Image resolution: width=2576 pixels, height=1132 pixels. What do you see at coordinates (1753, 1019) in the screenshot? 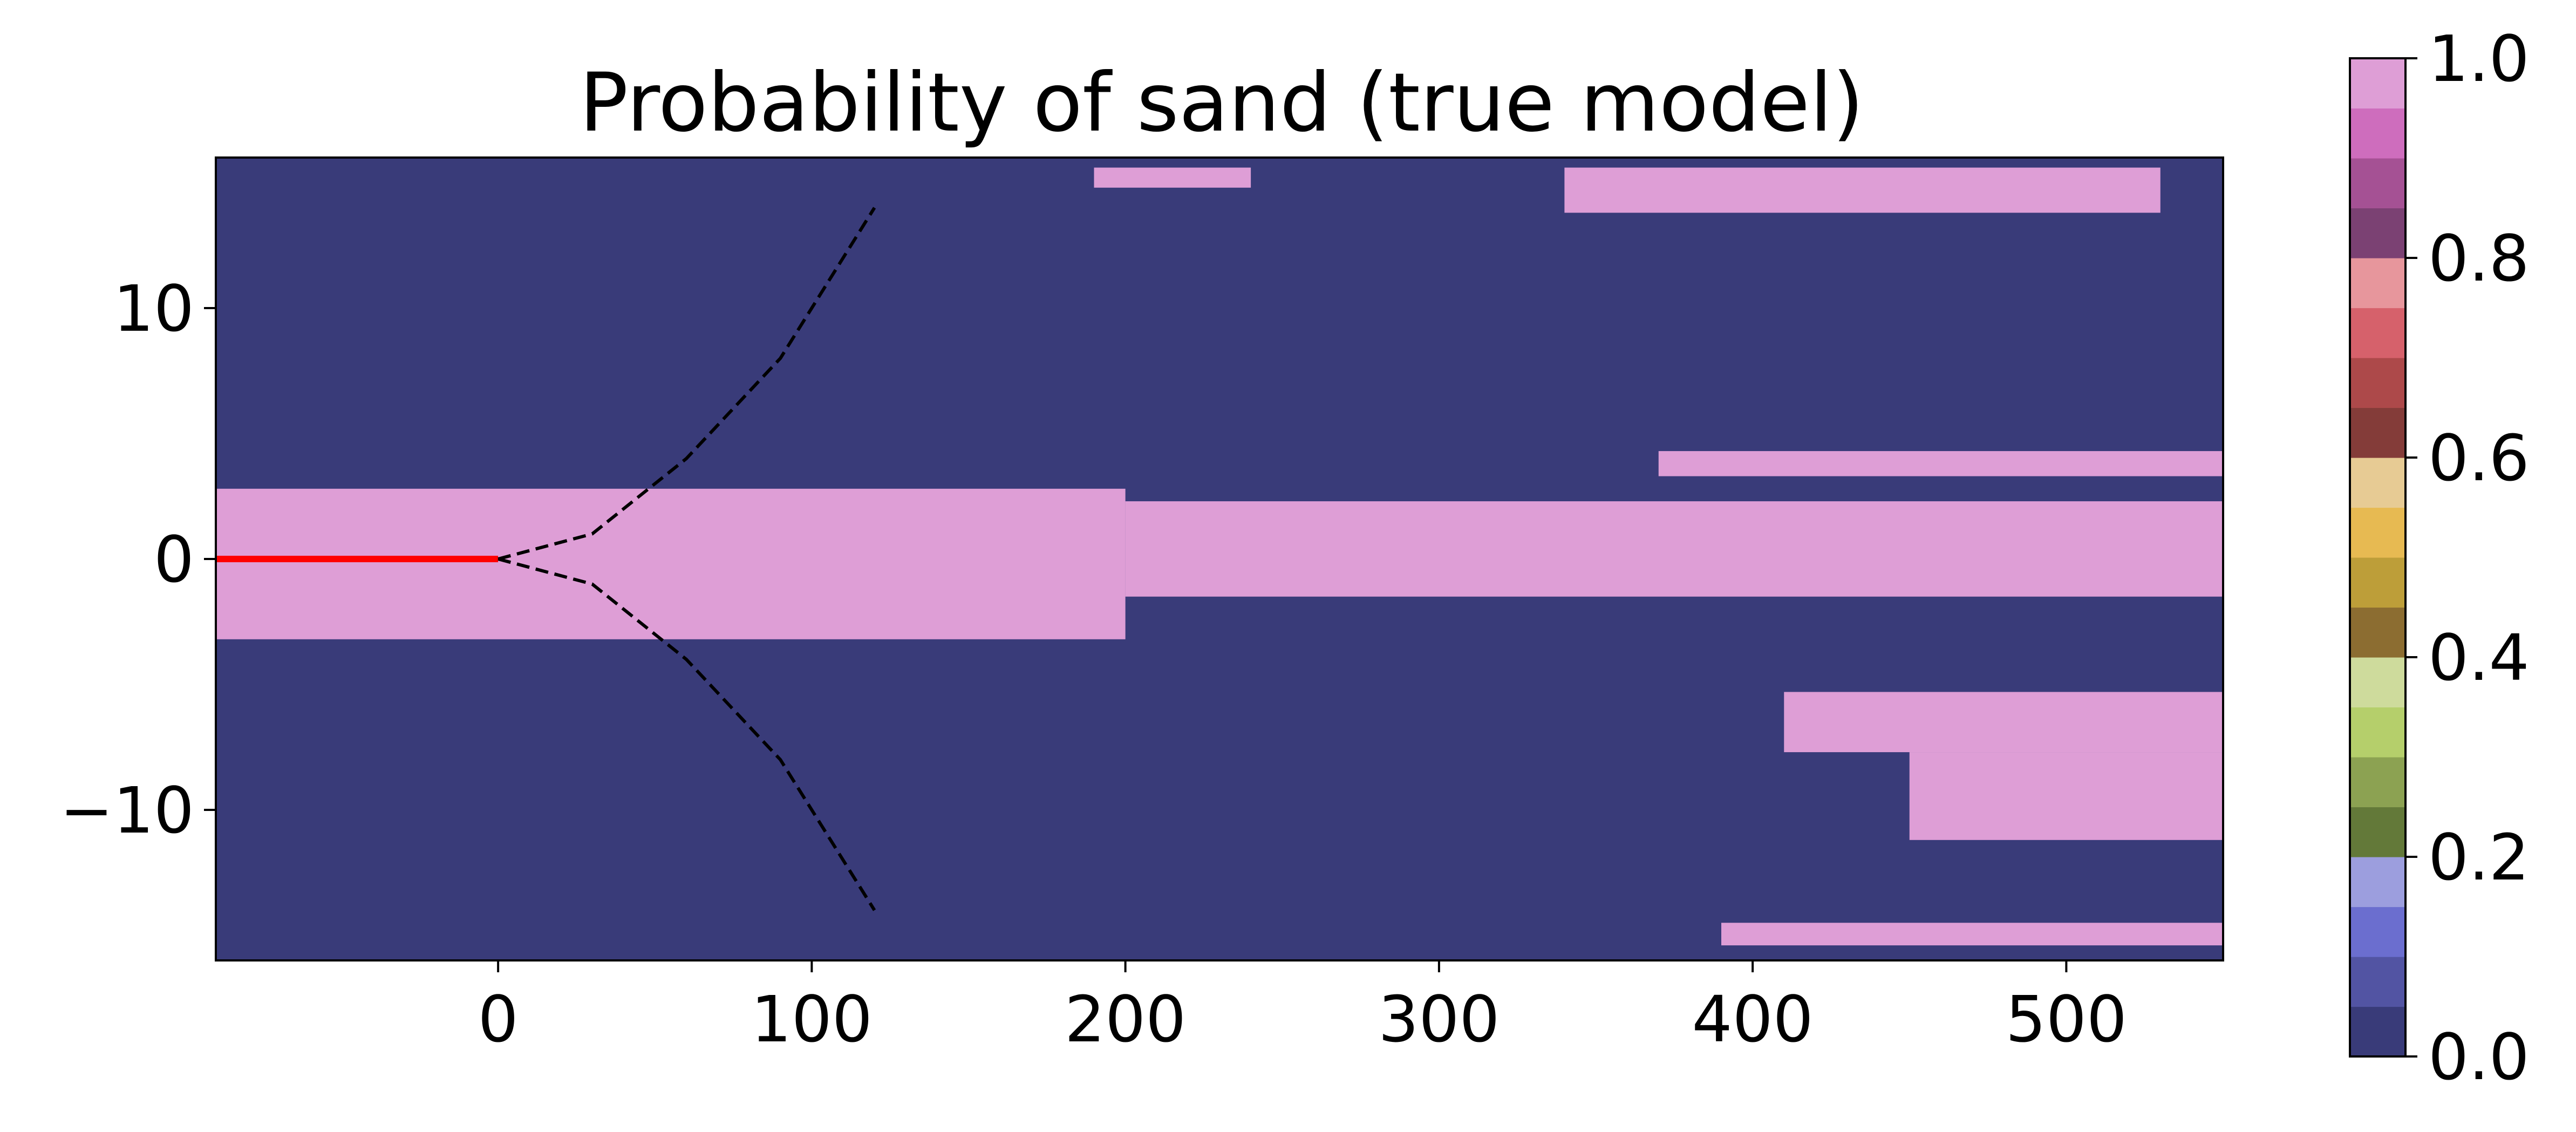
I see `x-tick-label: 400` at bounding box center [1753, 1019].